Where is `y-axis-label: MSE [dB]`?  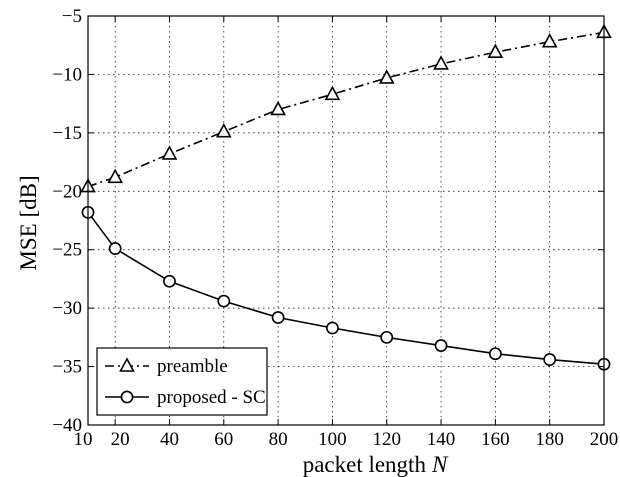
y-axis-label: MSE [dB] is located at coordinates (28, 222).